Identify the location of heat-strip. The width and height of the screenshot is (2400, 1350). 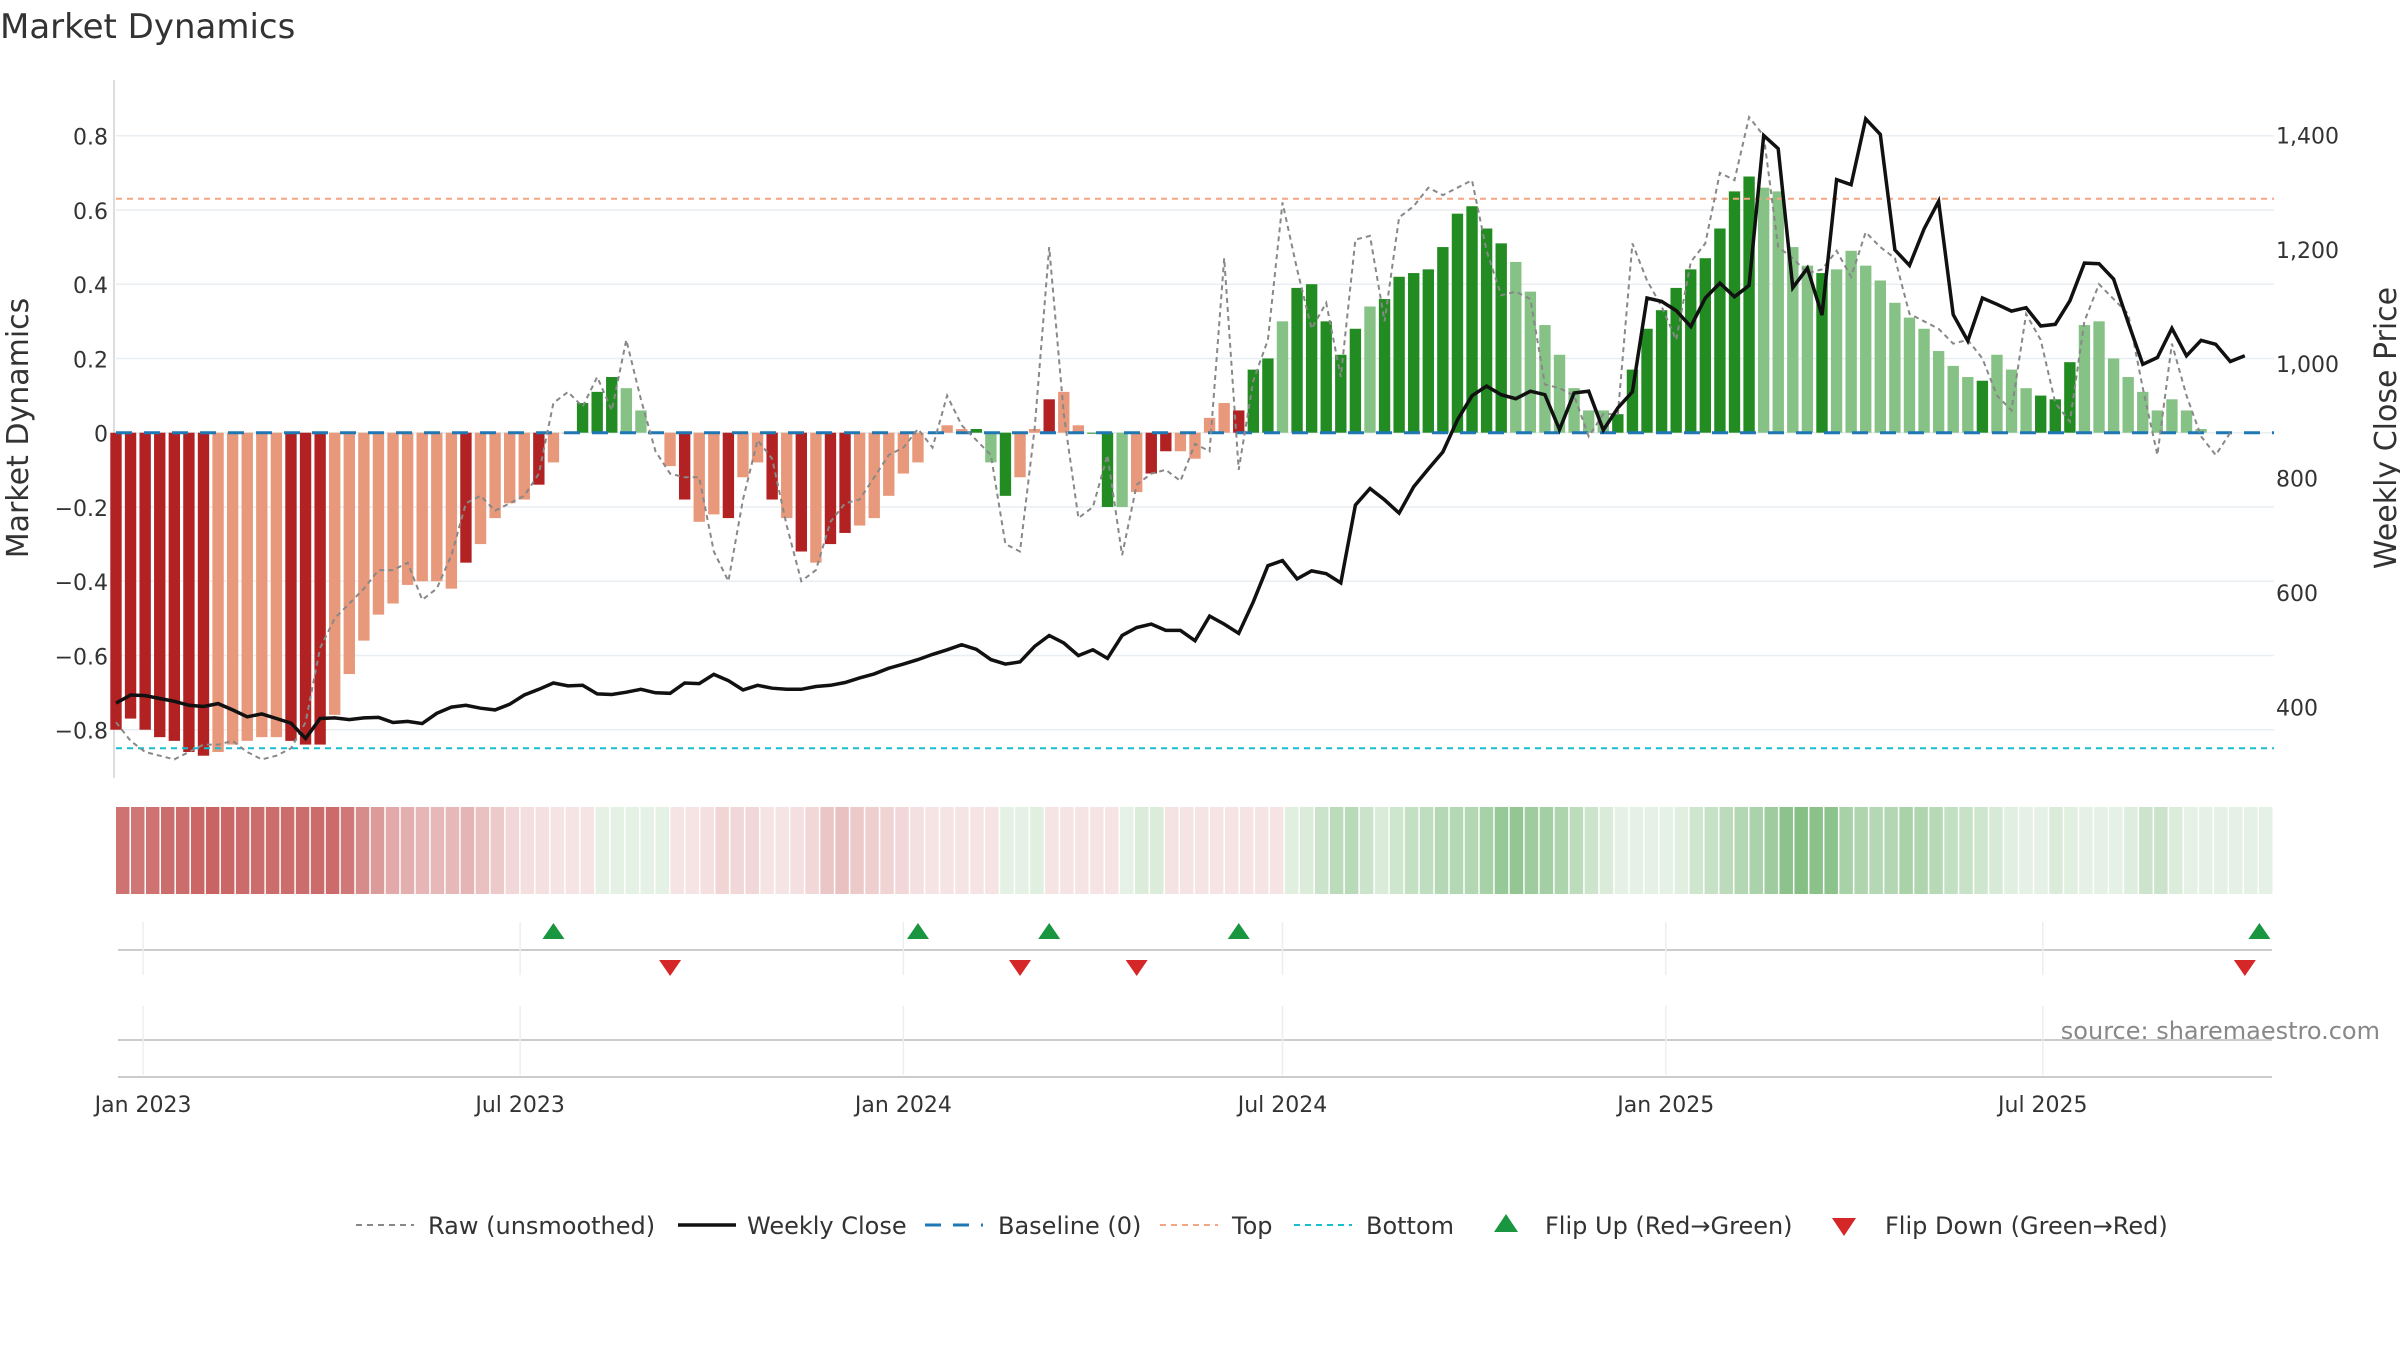
(1194, 850).